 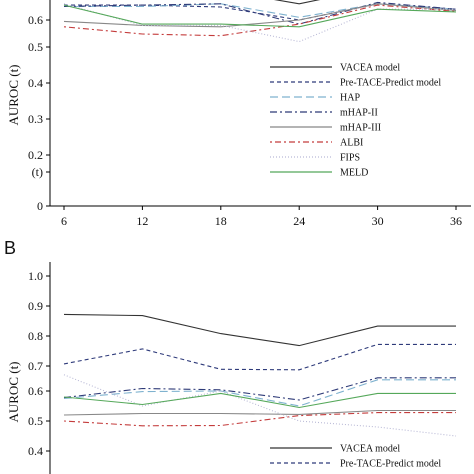 What do you see at coordinates (142, 221) in the screenshot?
I see `x-tick-label: 12` at bounding box center [142, 221].